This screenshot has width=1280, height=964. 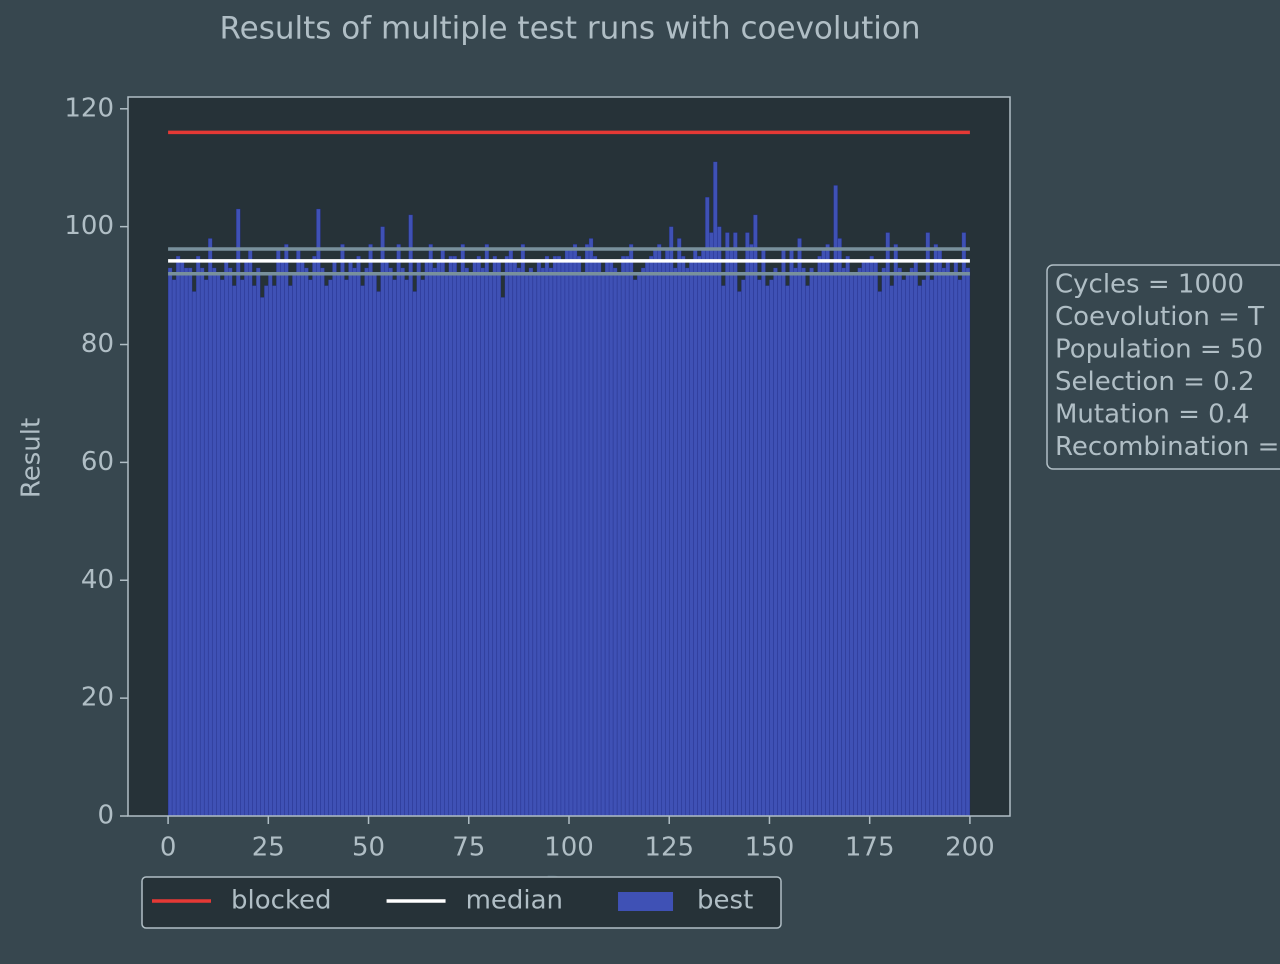 I want to click on info-box, so click(x=1163, y=367).